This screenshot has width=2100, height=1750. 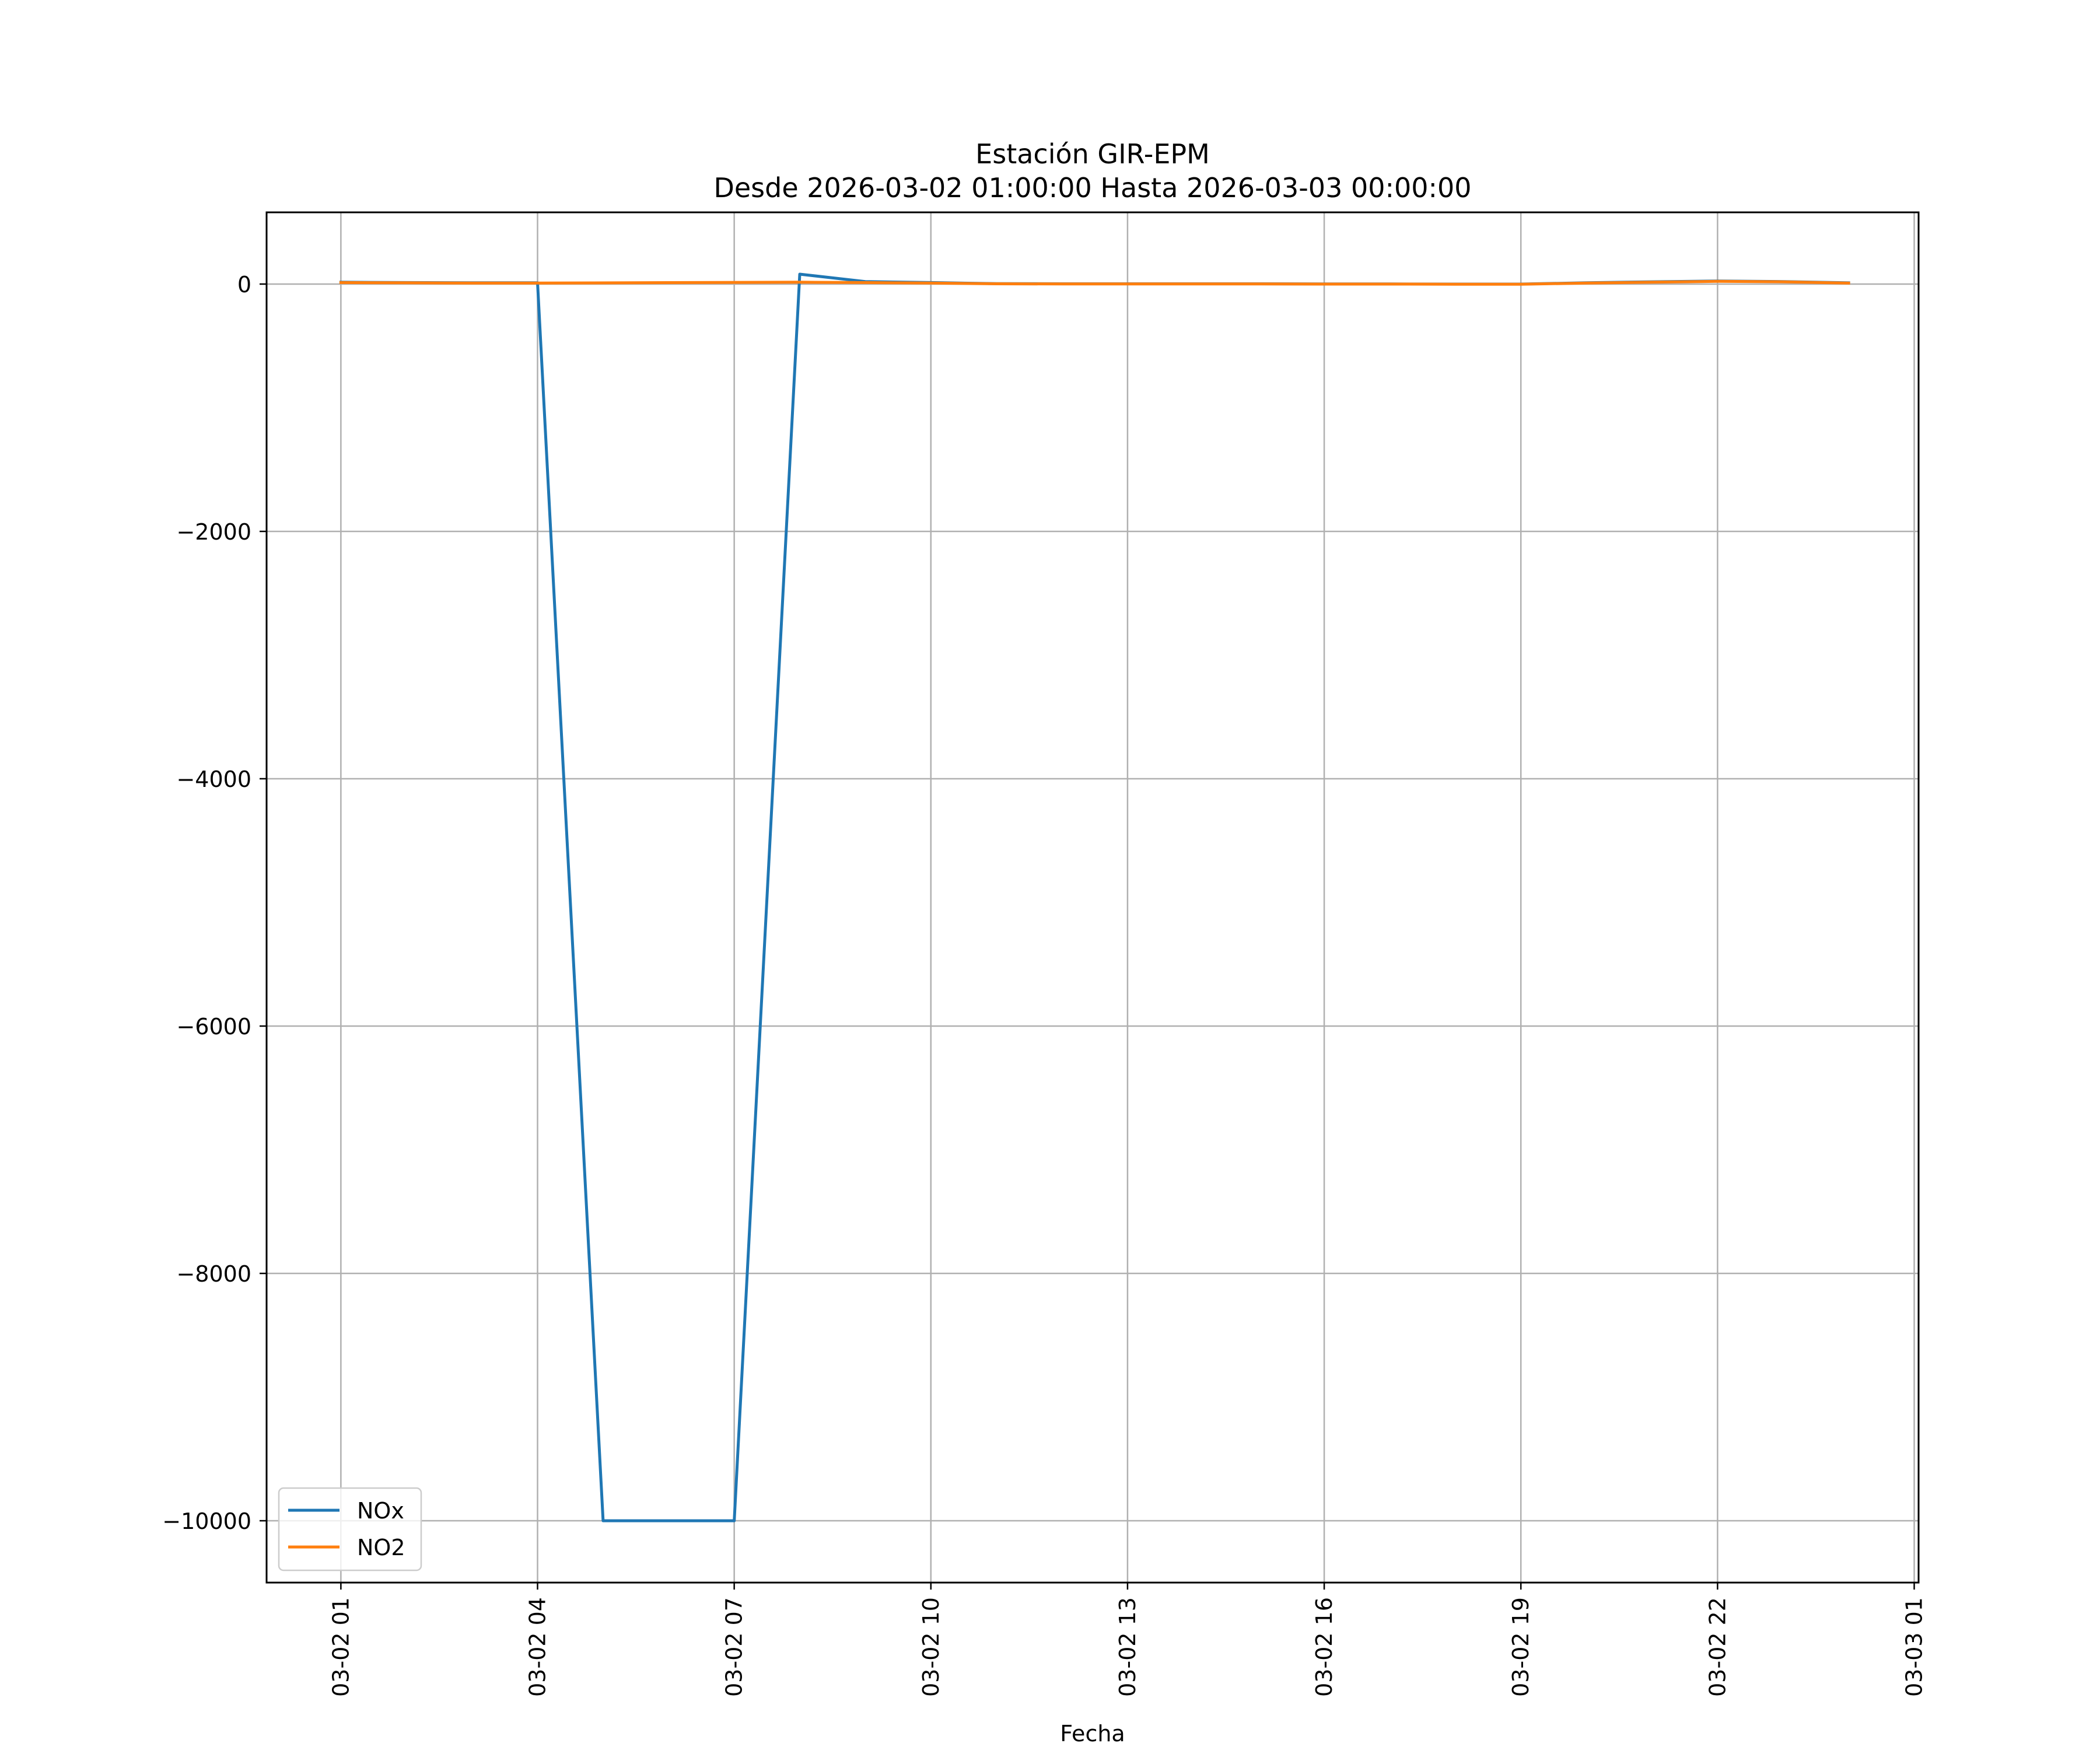 I want to click on x-tick-label: 03-02 10, so click(x=931, y=1647).